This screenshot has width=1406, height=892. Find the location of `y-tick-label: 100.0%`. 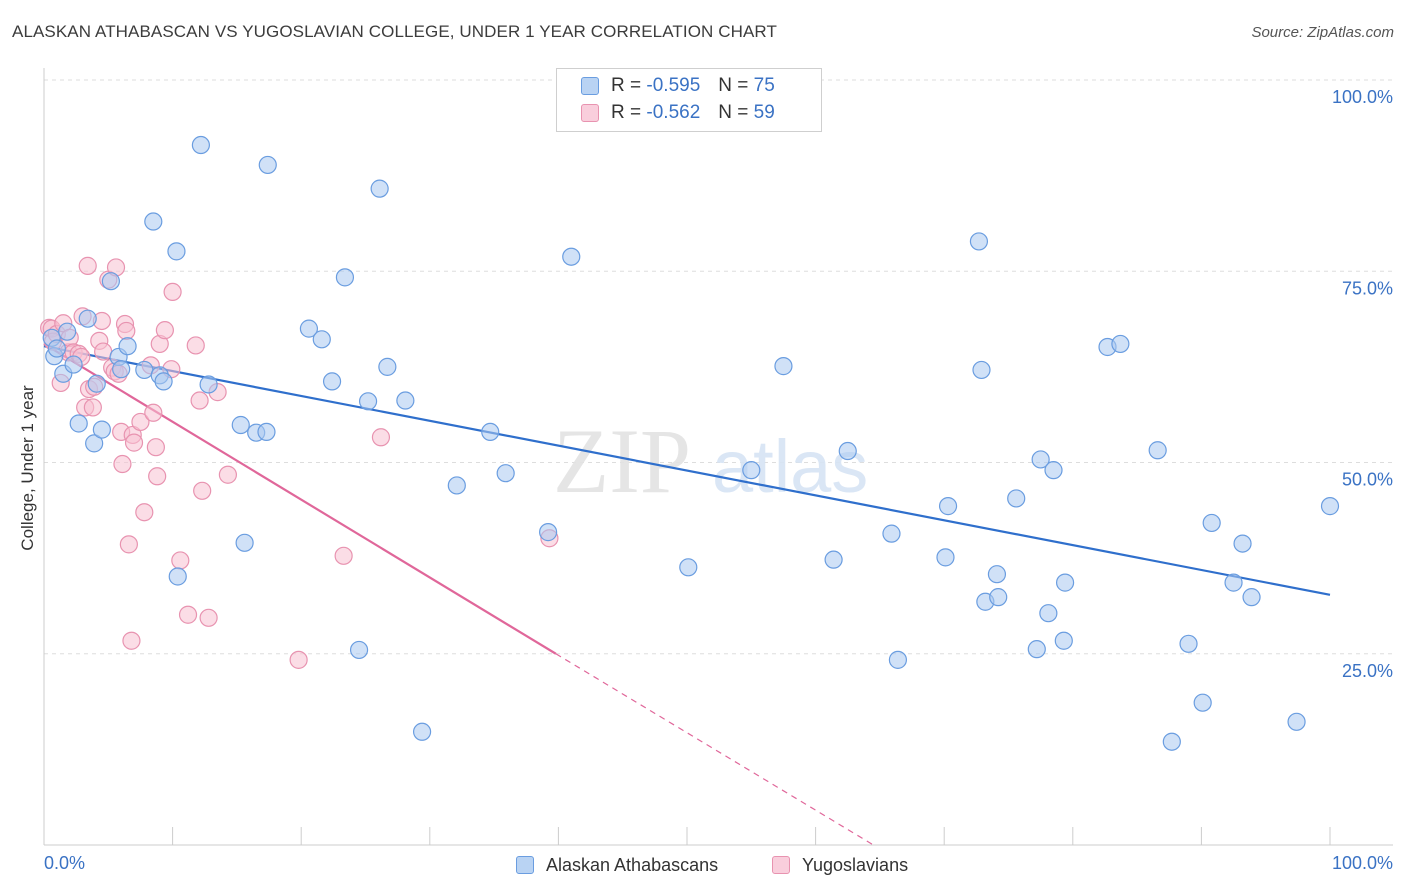

y-tick-label: 100.0% is located at coordinates (1362, 97).